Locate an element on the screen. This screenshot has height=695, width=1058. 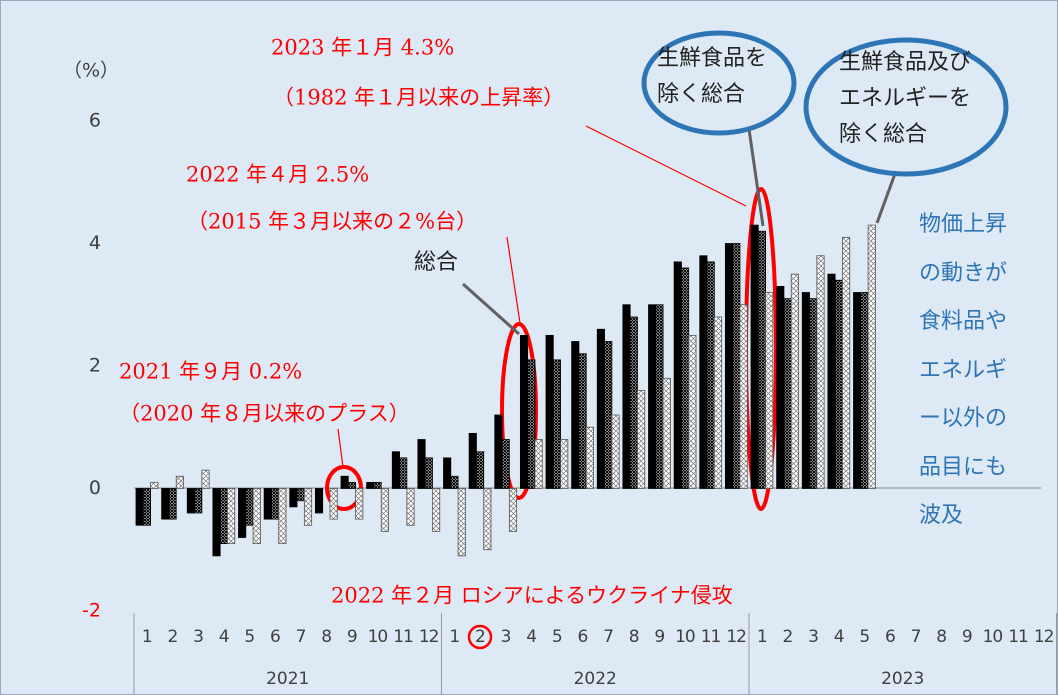
series-callout: 総合 is located at coordinates (436, 262).